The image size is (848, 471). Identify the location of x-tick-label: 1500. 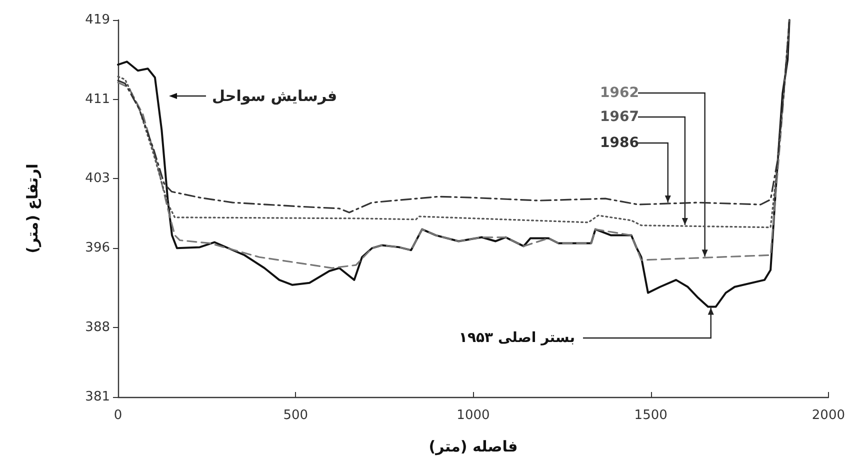
(651, 415).